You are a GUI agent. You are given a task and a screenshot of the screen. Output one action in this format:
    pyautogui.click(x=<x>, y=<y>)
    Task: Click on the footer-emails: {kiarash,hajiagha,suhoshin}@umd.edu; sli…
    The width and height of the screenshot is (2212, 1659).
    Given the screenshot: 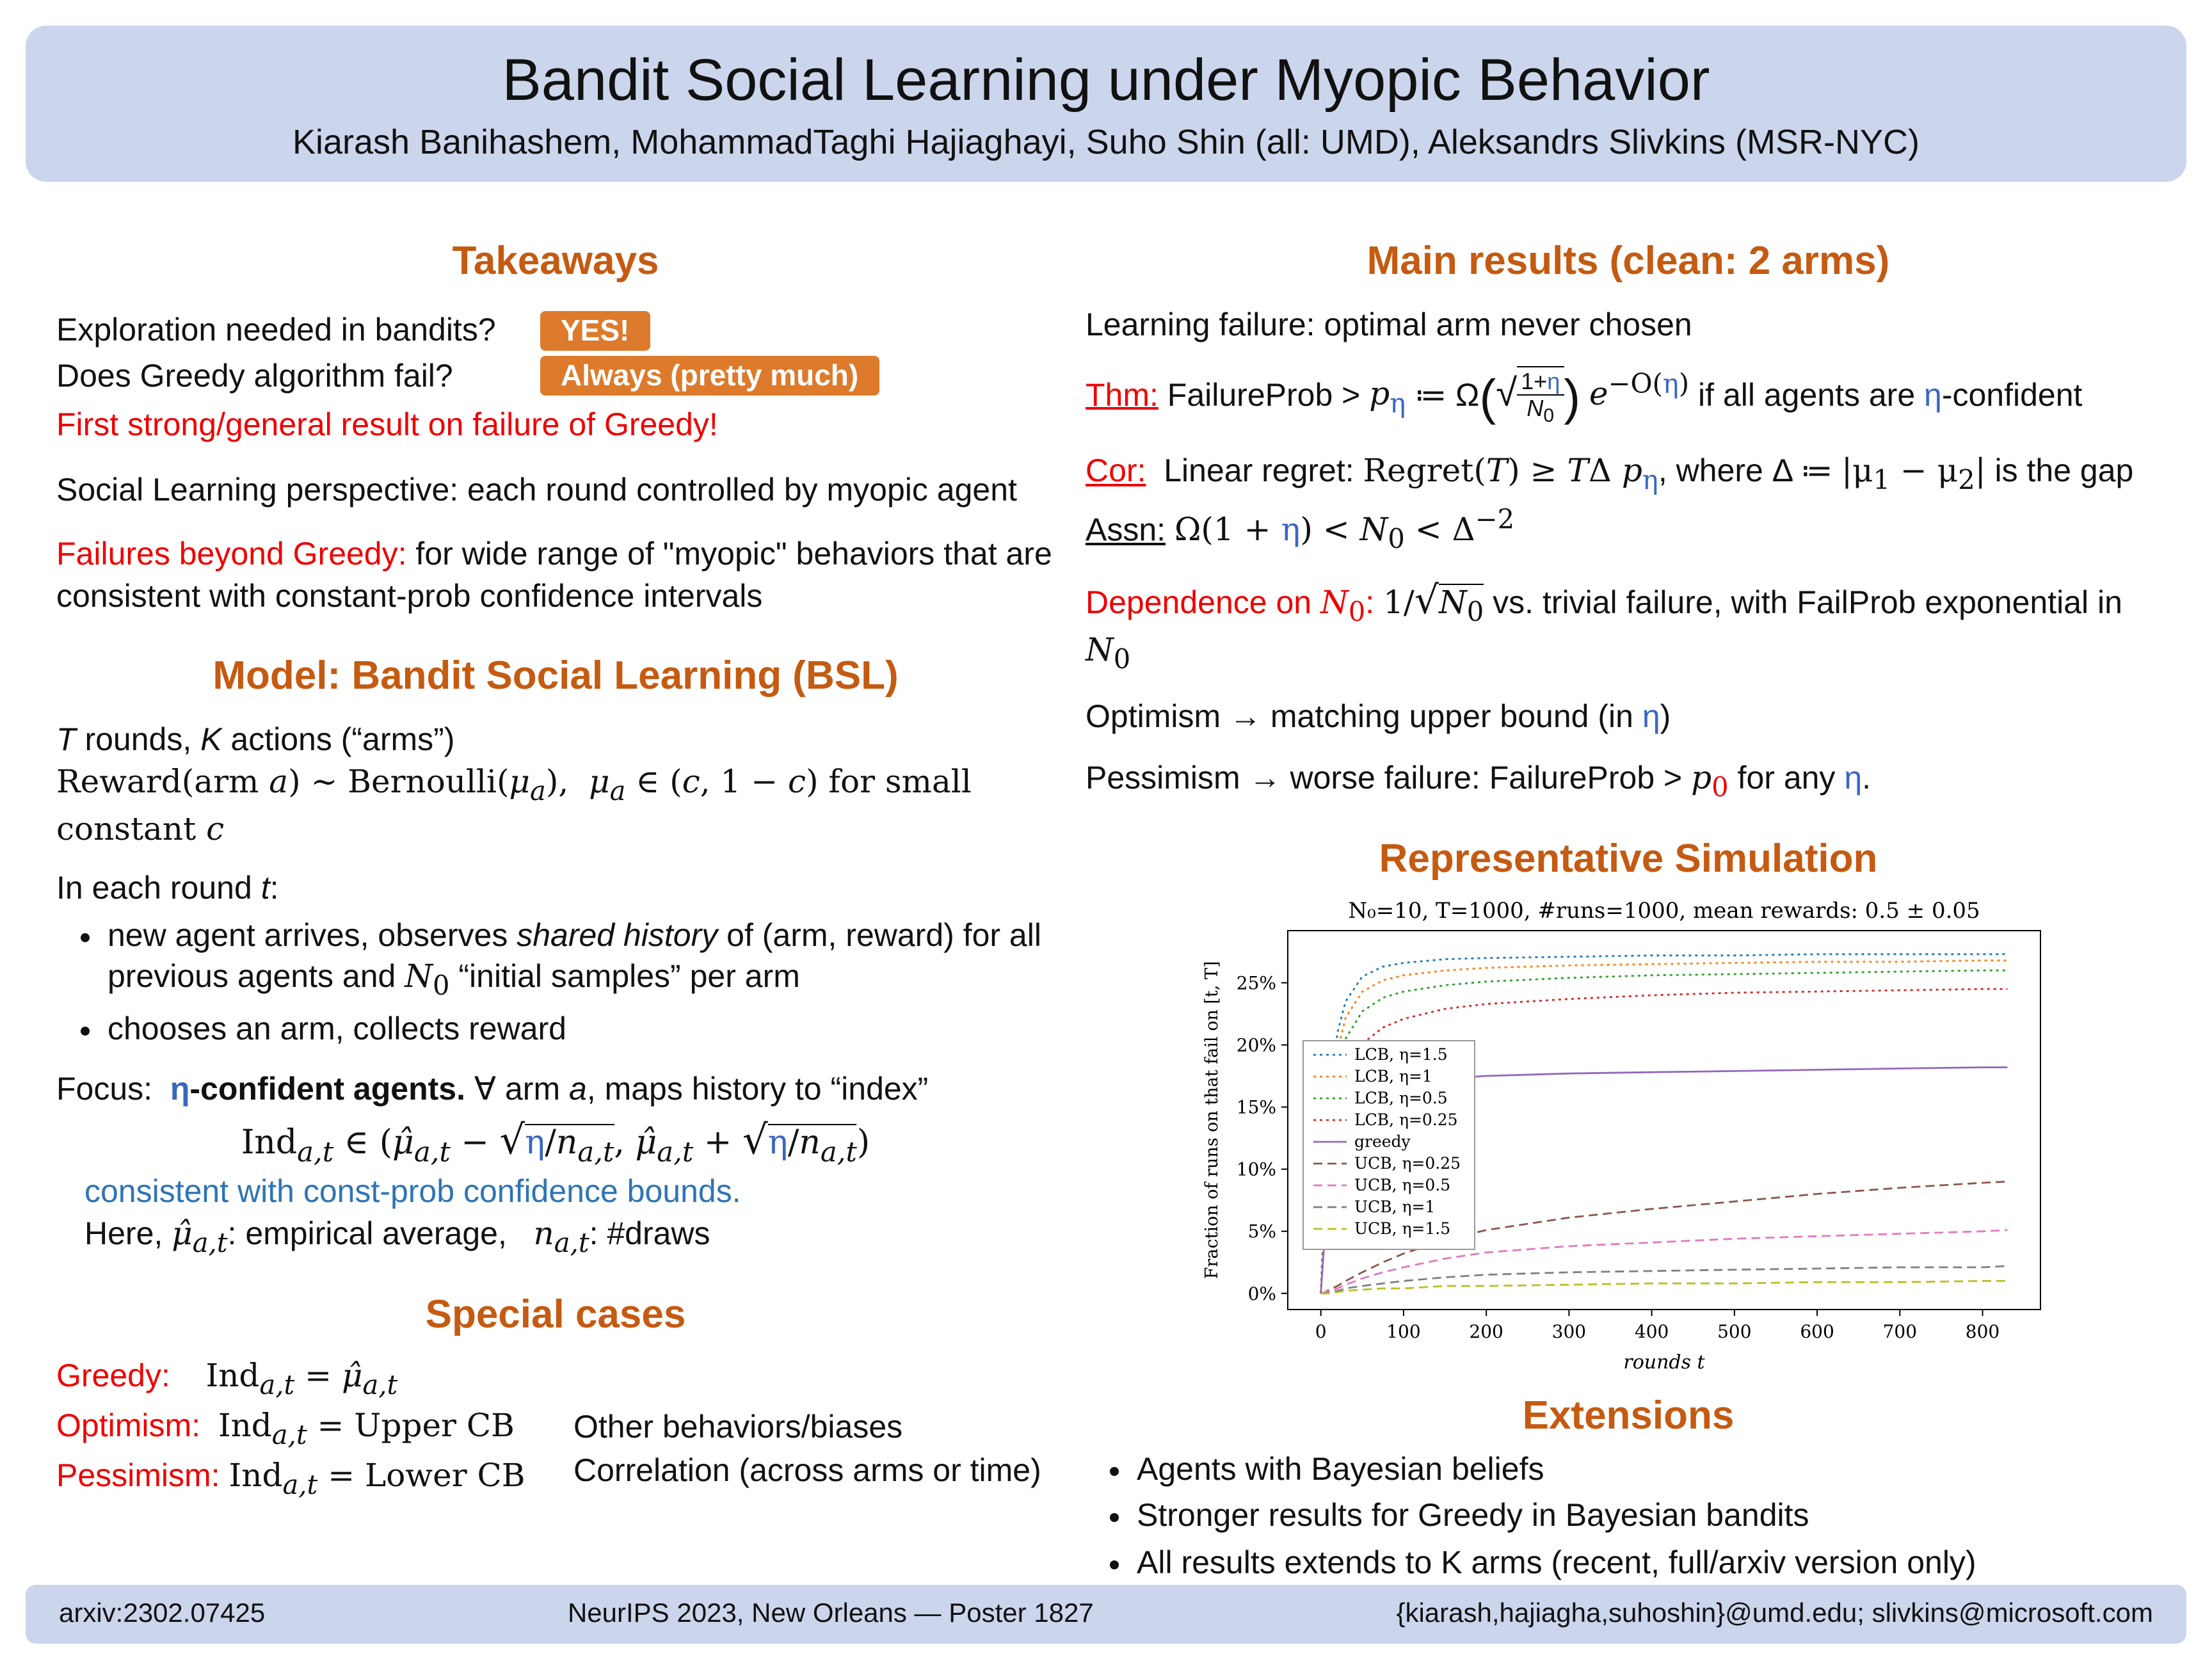 What is the action you would take?
    pyautogui.click(x=1774, y=1613)
    